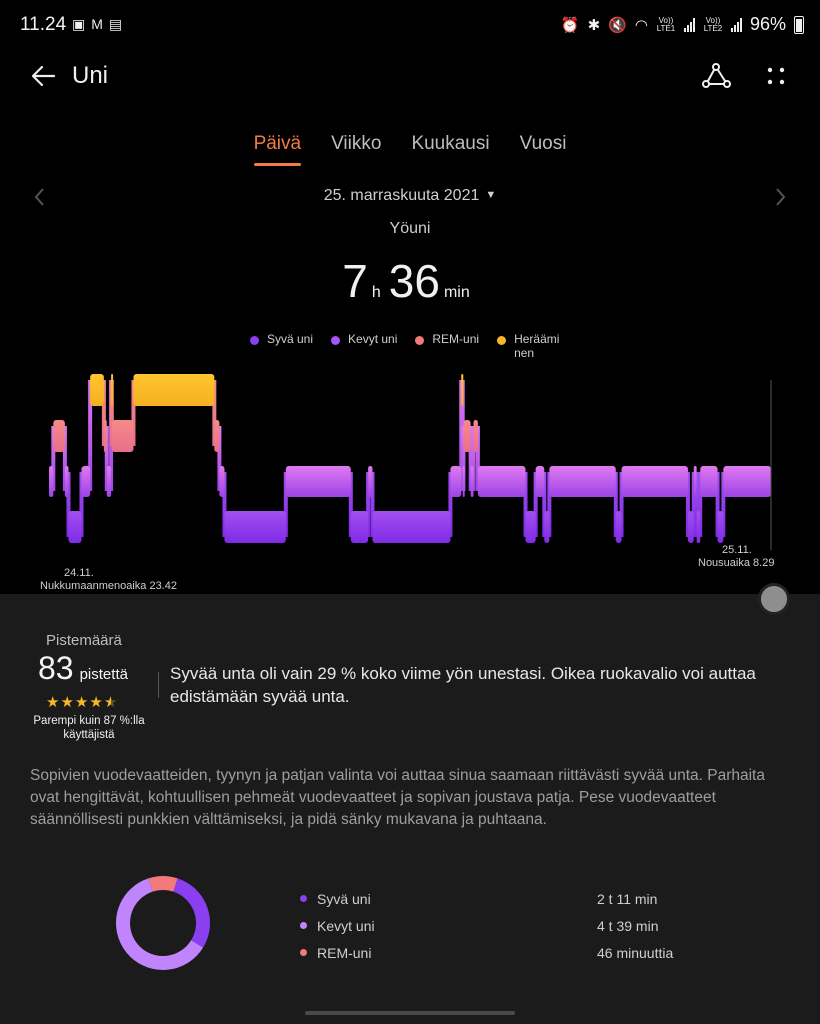 This screenshot has height=1024, width=820. Describe the element at coordinates (356, 143) in the screenshot. I see `tab-week: Viikko` at that location.